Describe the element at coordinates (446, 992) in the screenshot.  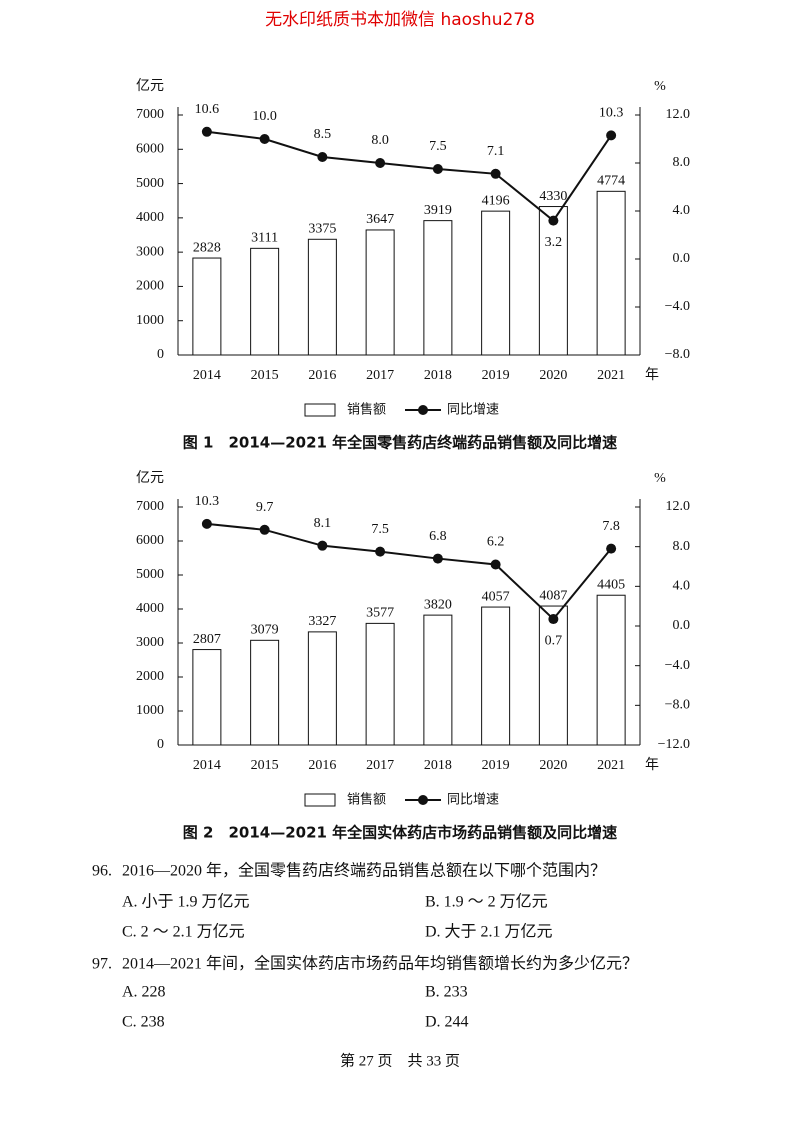
I see `option: B. 233` at that location.